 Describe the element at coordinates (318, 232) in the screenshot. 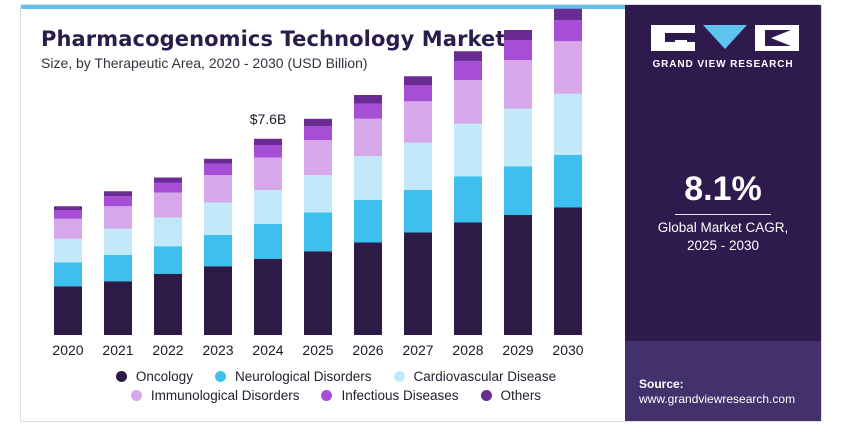

I see `bar-segment-neurological-disorders-2025` at that location.